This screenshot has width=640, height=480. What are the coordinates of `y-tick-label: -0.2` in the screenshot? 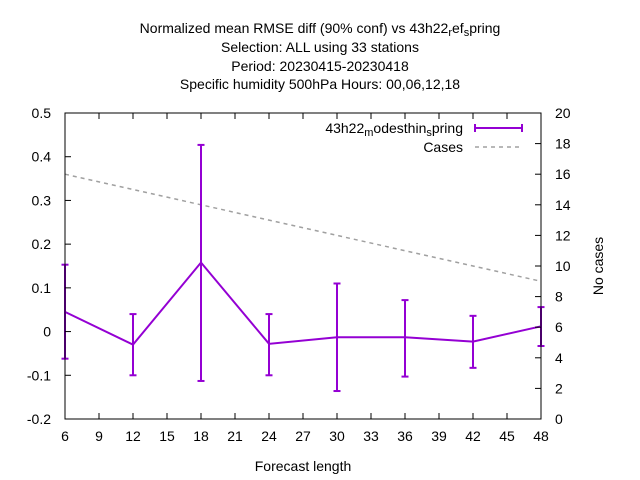 It's located at (39, 419).